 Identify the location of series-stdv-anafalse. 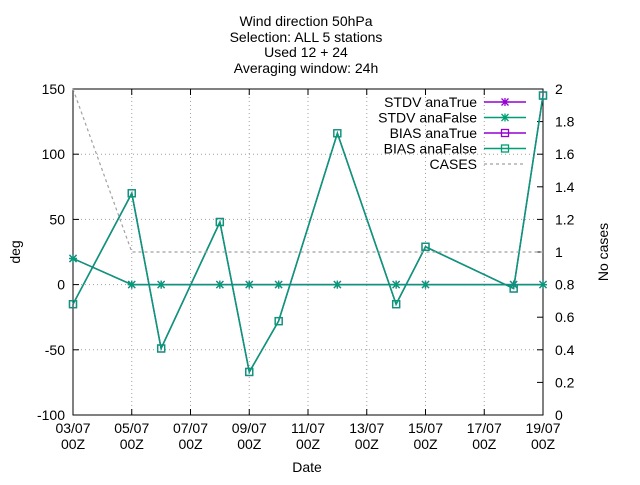
(308, 271).